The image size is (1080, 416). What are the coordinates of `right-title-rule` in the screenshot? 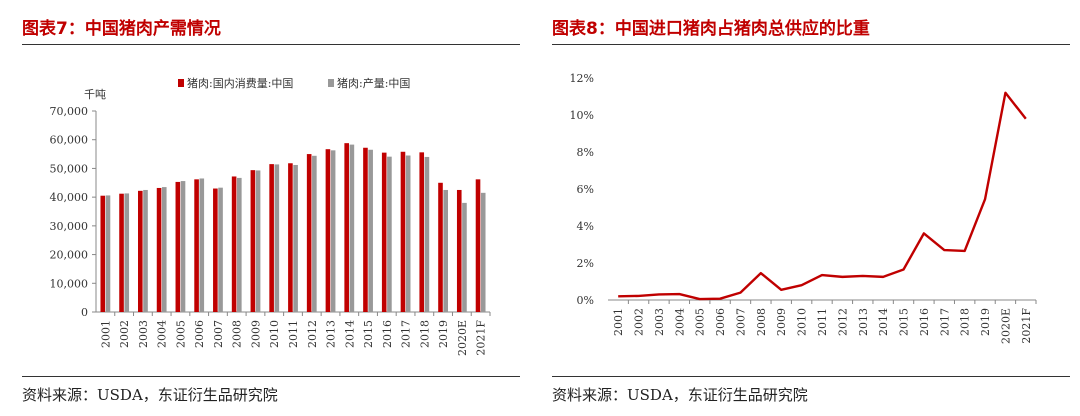 It's located at (811, 44).